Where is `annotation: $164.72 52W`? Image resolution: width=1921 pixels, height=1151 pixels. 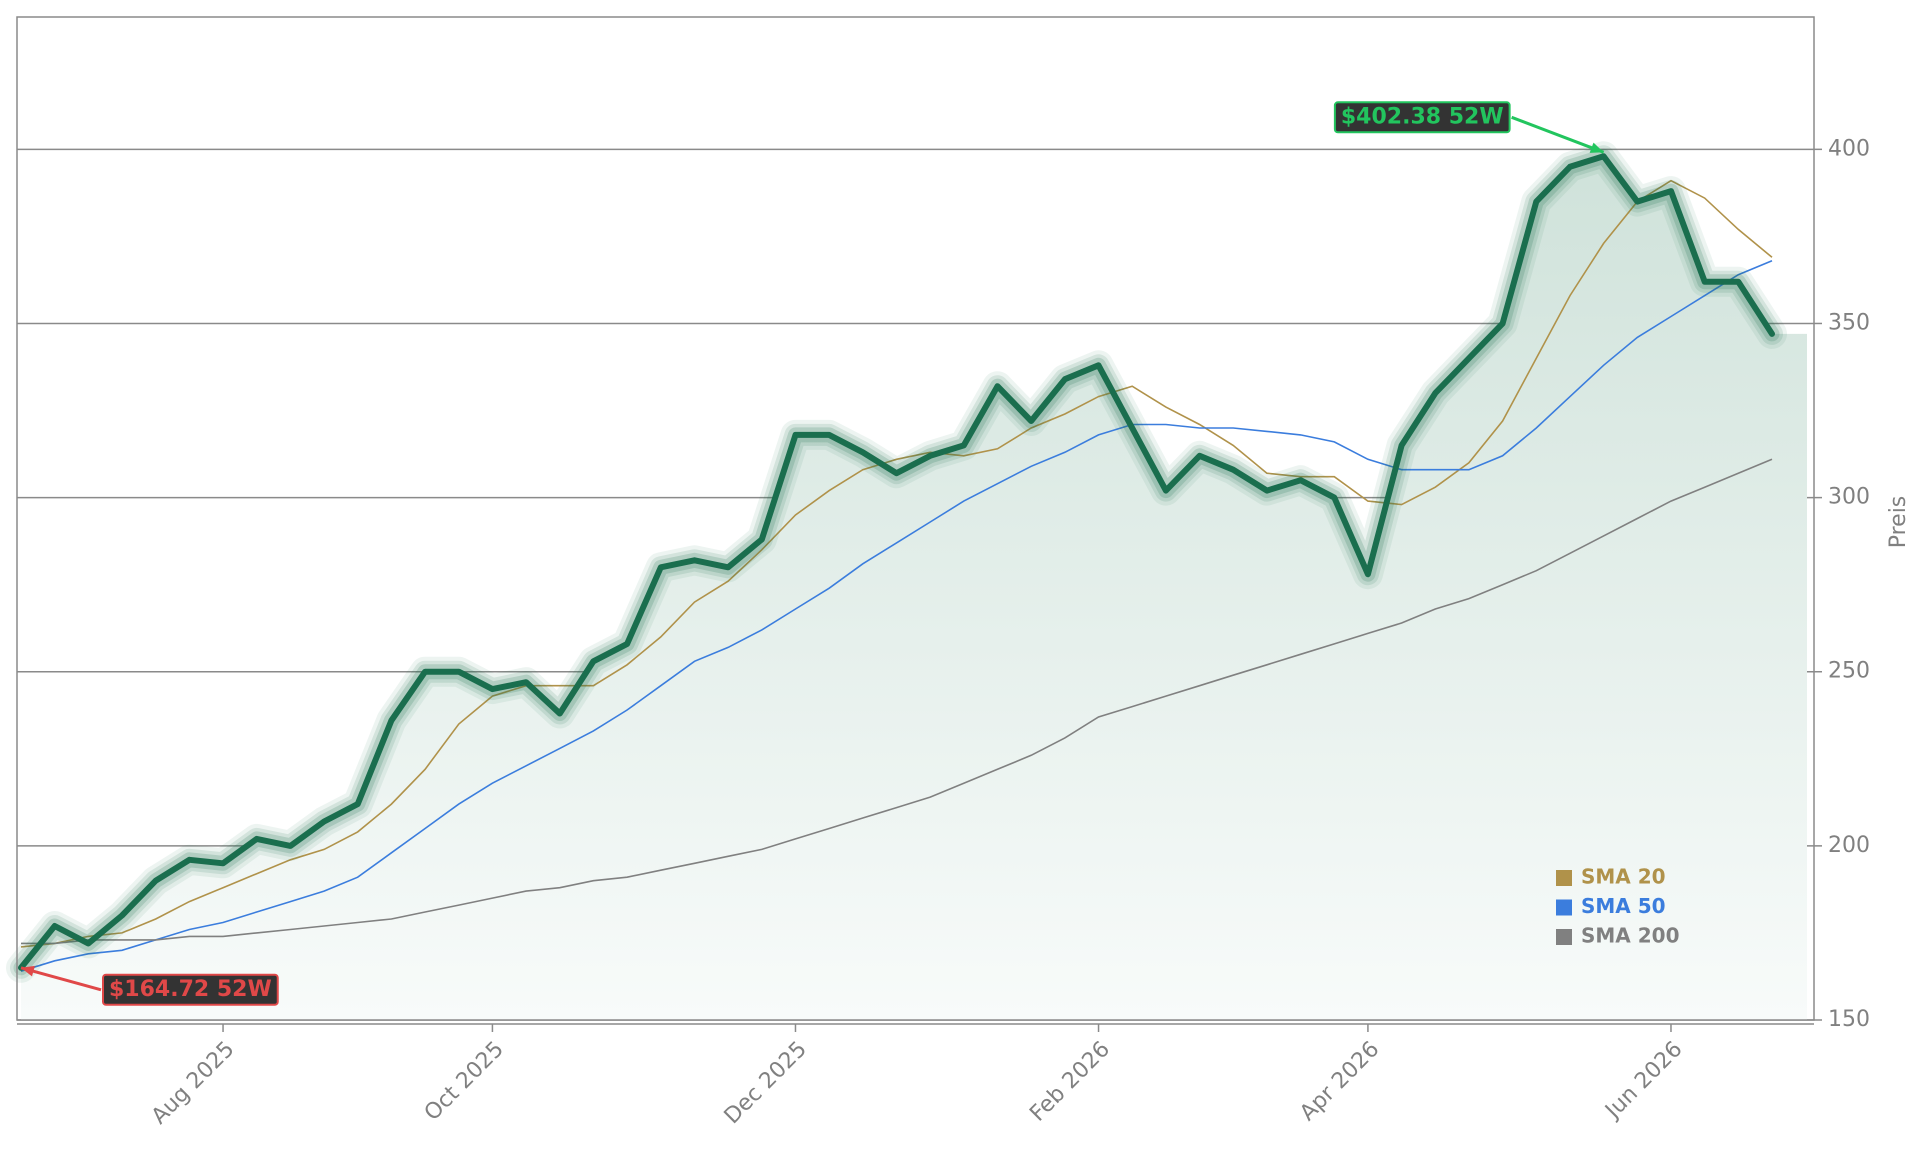
annotation: $164.72 52W is located at coordinates (149, 985).